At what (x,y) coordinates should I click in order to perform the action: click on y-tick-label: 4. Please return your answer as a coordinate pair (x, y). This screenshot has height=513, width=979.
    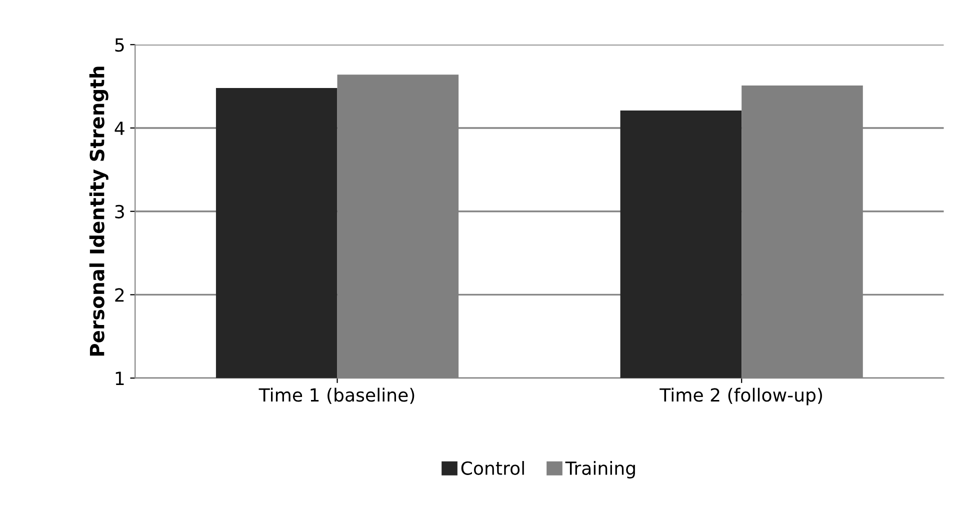
    Looking at the image, I should click on (119, 128).